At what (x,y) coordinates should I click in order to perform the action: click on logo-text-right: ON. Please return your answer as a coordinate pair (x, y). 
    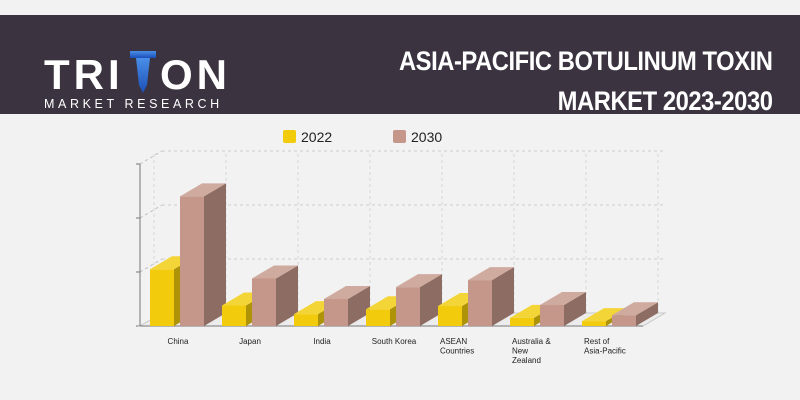
    Looking at the image, I should click on (195, 74).